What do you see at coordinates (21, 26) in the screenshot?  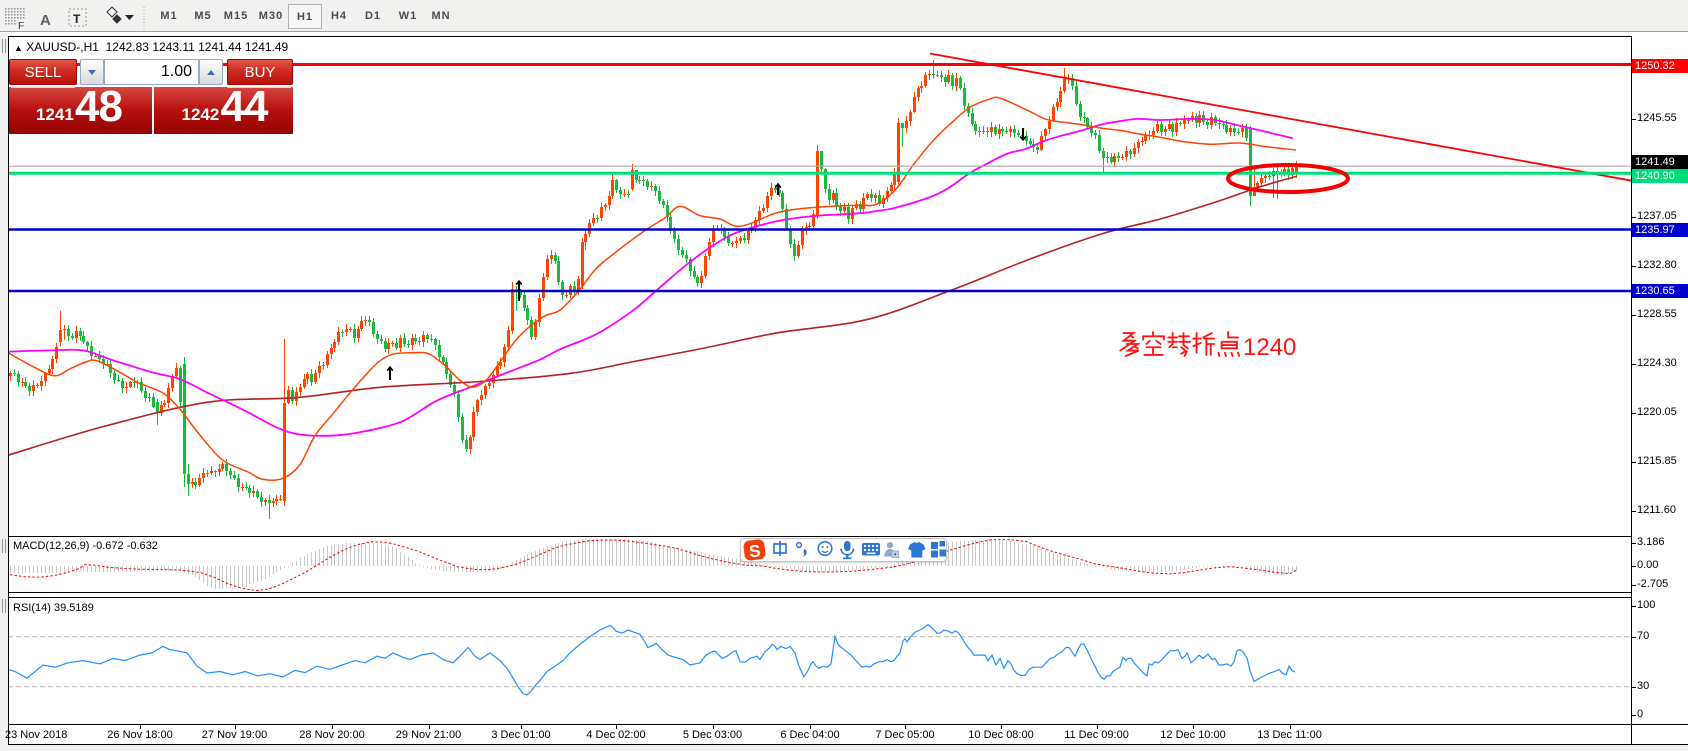 I see `svg-text: F` at bounding box center [21, 26].